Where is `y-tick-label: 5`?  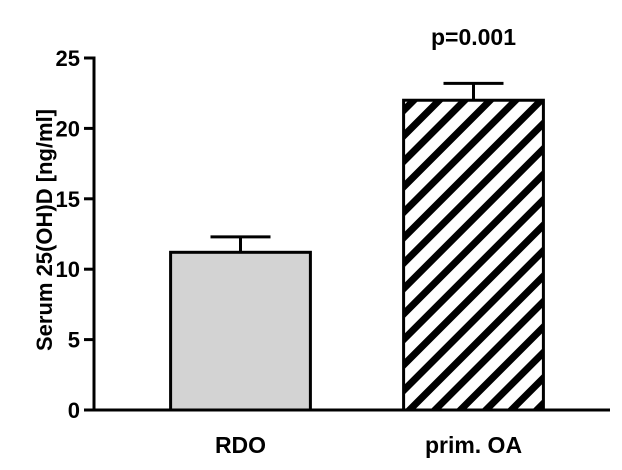 y-tick-label: 5 is located at coordinates (74, 340).